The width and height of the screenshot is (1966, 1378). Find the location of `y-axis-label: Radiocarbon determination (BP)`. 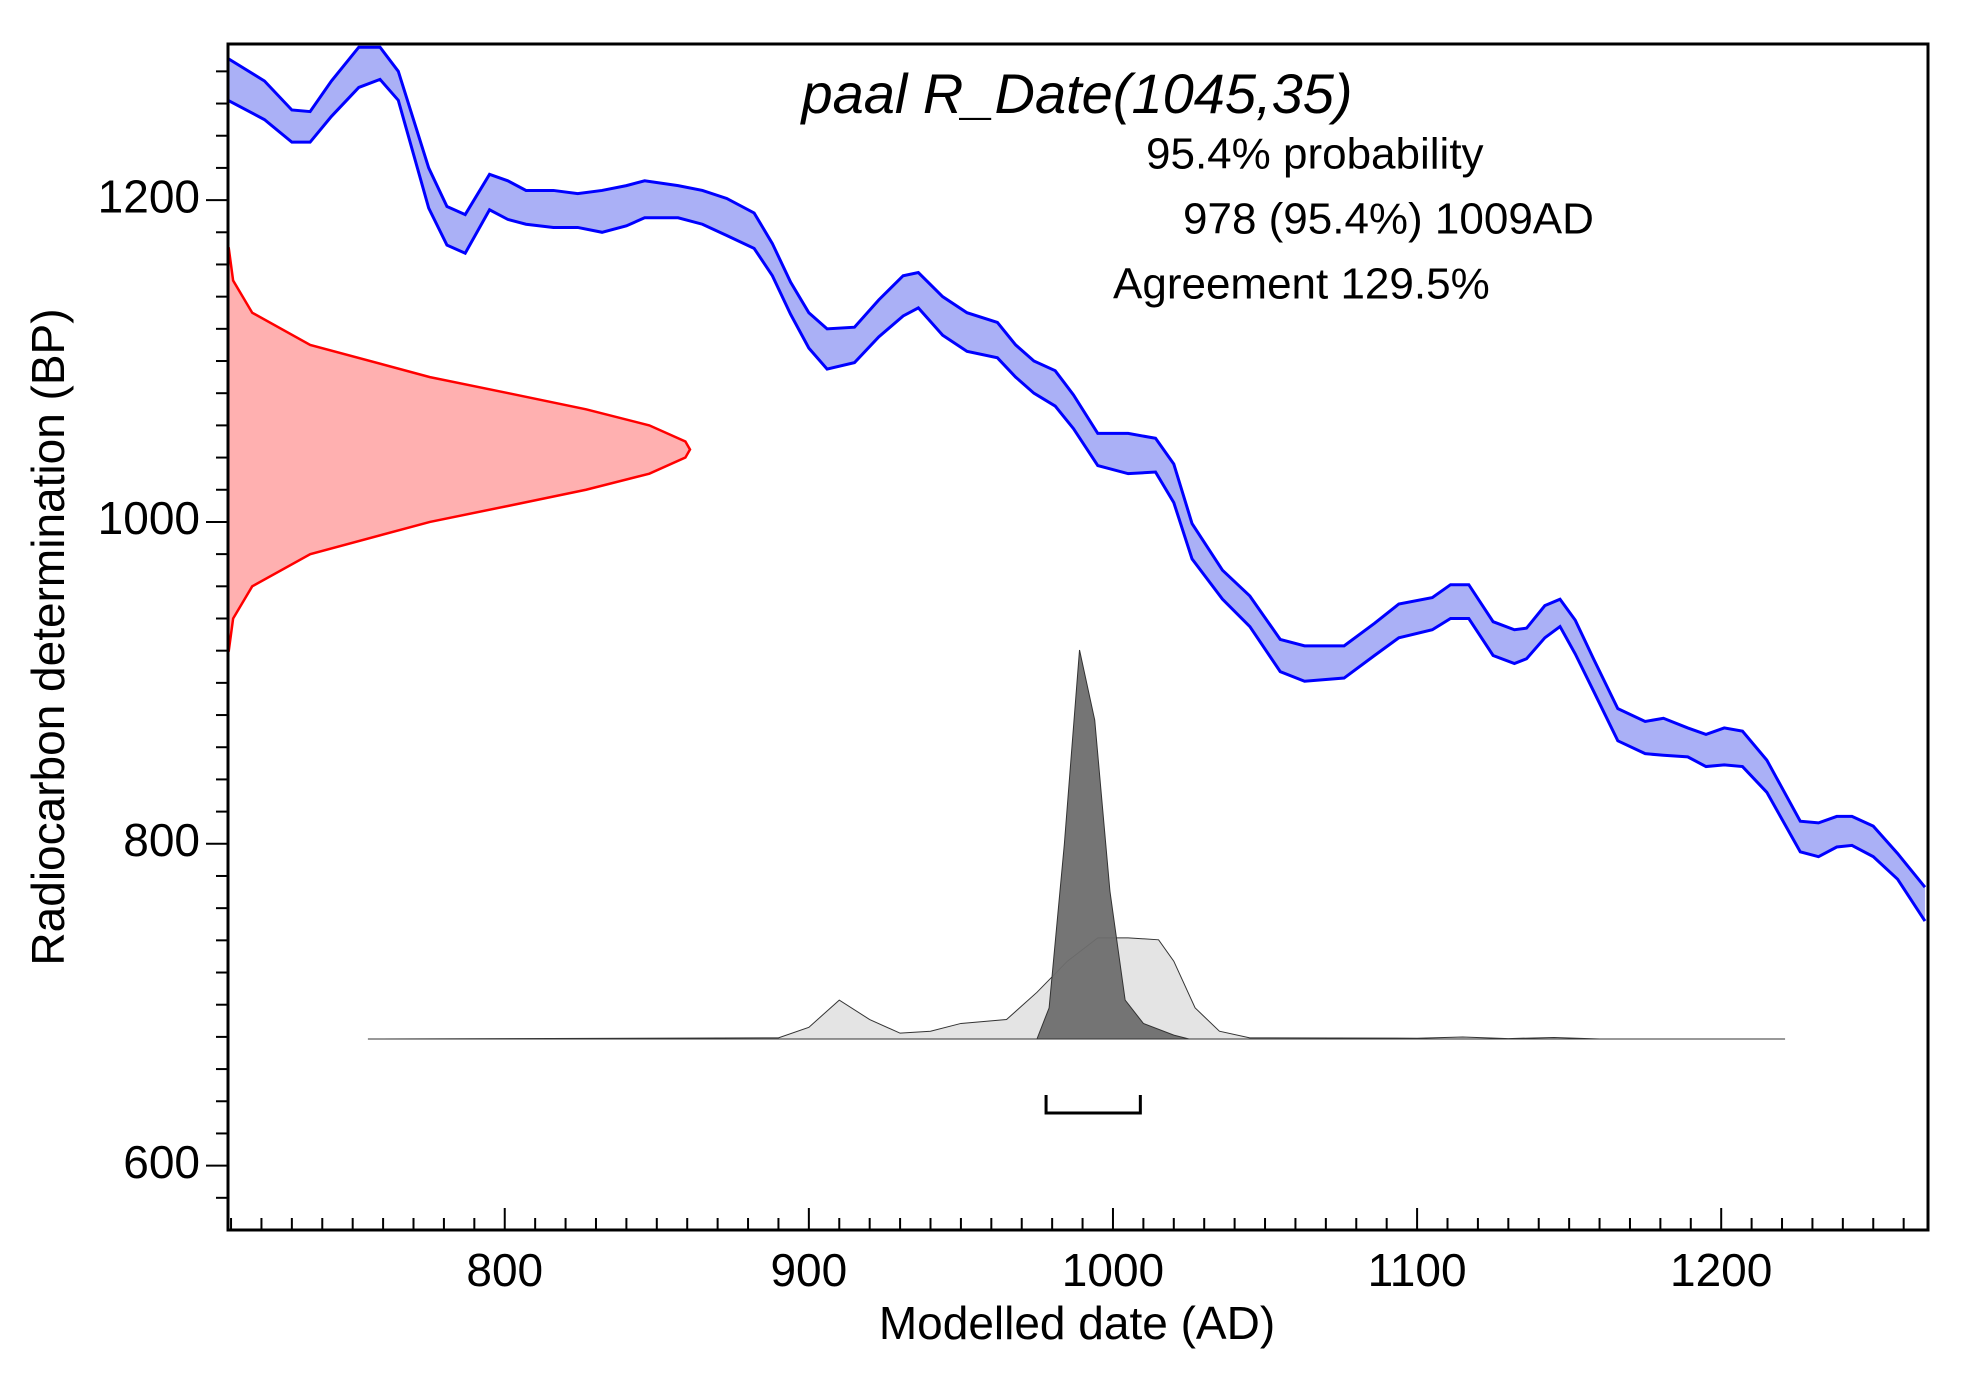

y-axis-label: Radiocarbon determination (BP) is located at coordinates (48, 636).